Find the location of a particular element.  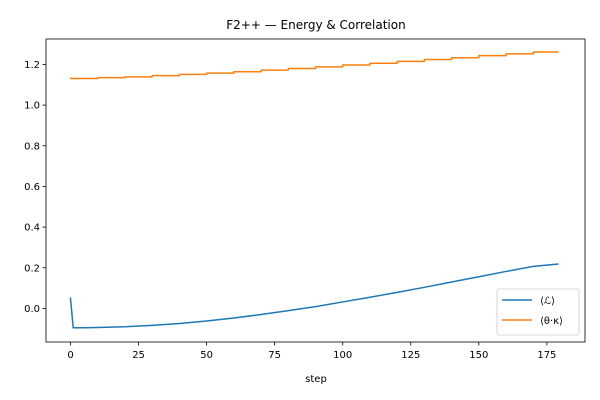

y-tick-label: 0.4 is located at coordinates (32, 228).